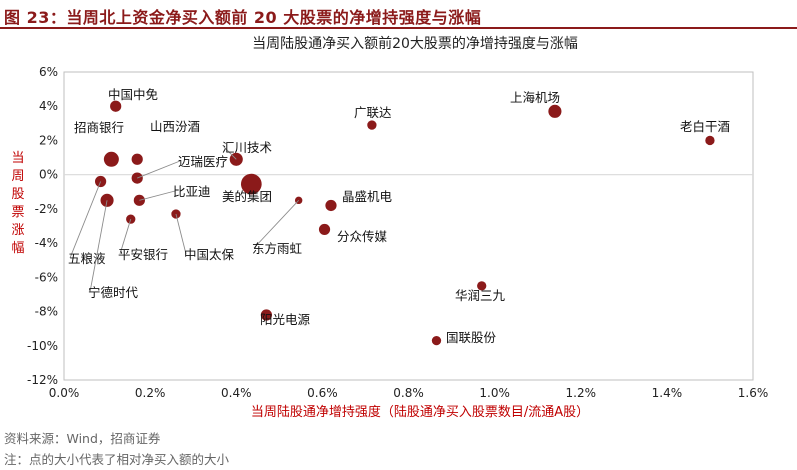 This screenshot has height=470, width=797. Describe the element at coordinates (192, 191) in the screenshot. I see `data-label: 比亚迪` at that location.